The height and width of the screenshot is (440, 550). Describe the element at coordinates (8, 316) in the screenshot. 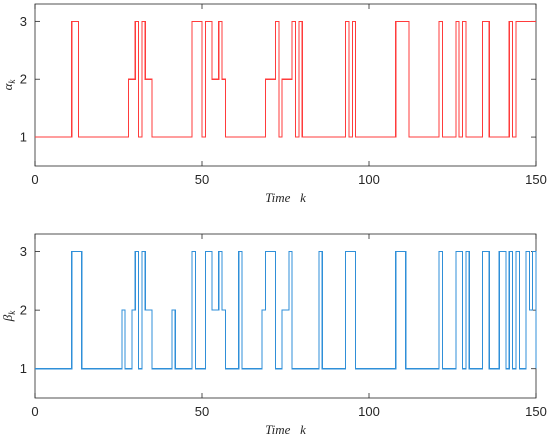

I see `y-axis-label: βk` at that location.